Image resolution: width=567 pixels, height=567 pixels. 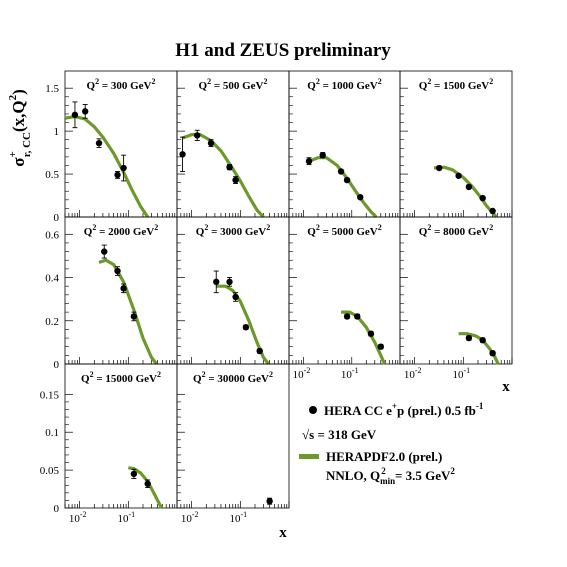 I want to click on x-axis-label-right: x, so click(x=506, y=387).